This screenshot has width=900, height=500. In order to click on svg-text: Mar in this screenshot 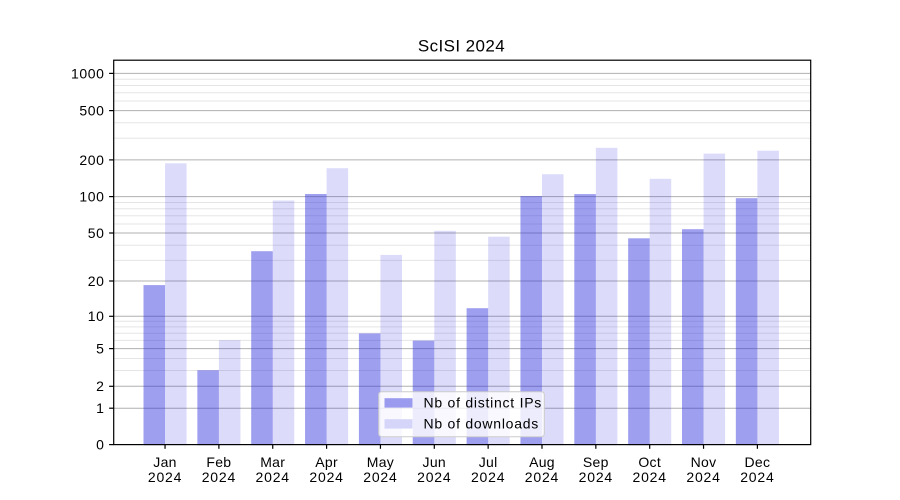, I will do `click(272, 462)`.